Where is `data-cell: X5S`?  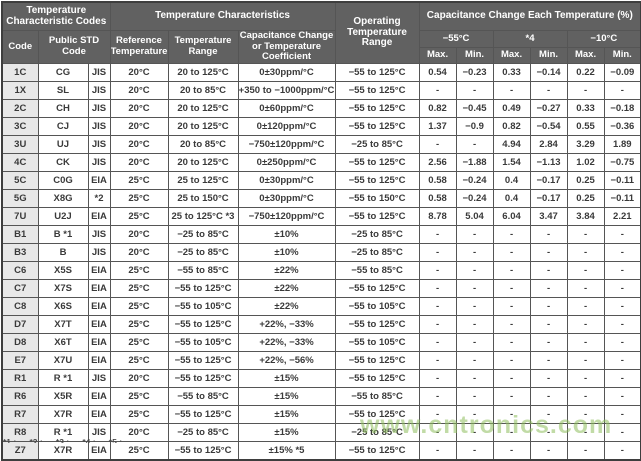 data-cell: X5S is located at coordinates (63, 270).